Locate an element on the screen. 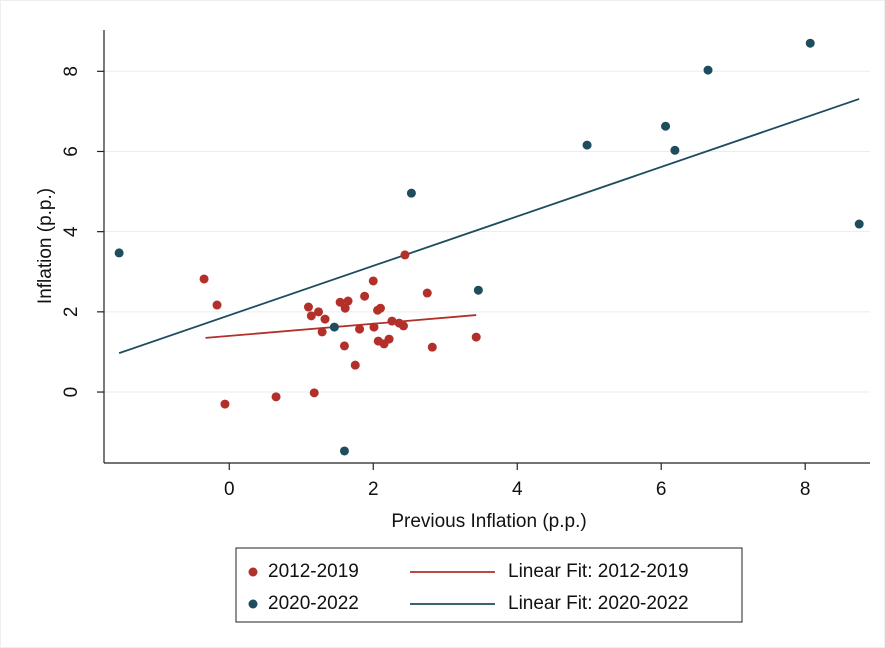  x-axis-label: Previous Inflation (p.p.) is located at coordinates (488, 521).